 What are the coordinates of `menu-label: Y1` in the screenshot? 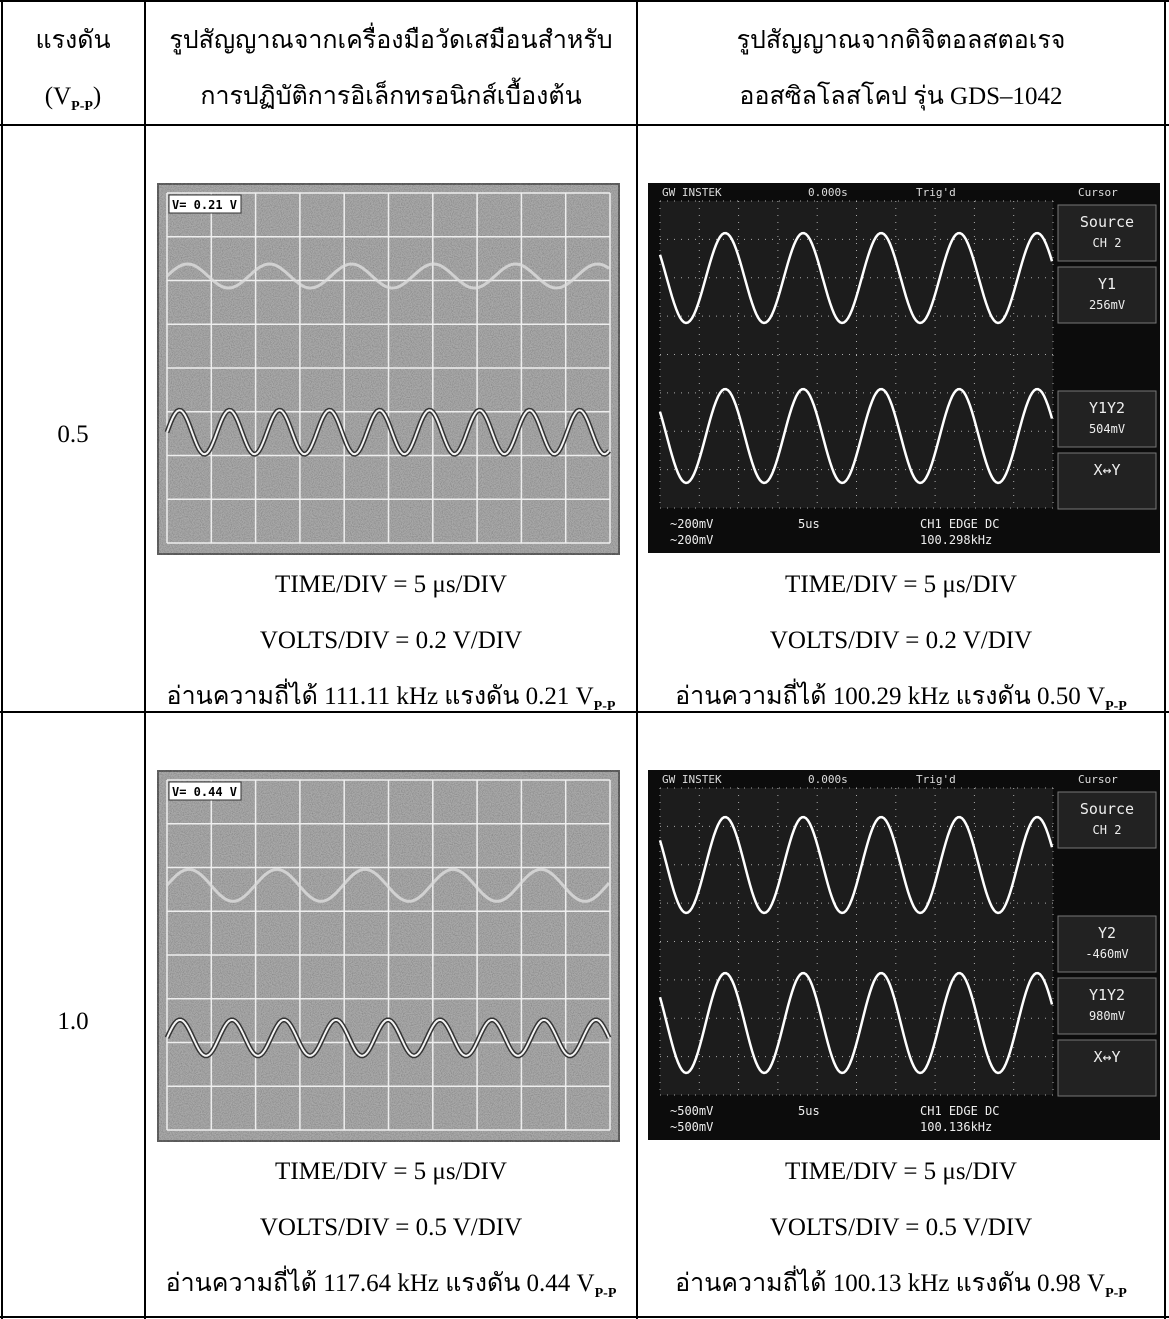 It's located at (1107, 284).